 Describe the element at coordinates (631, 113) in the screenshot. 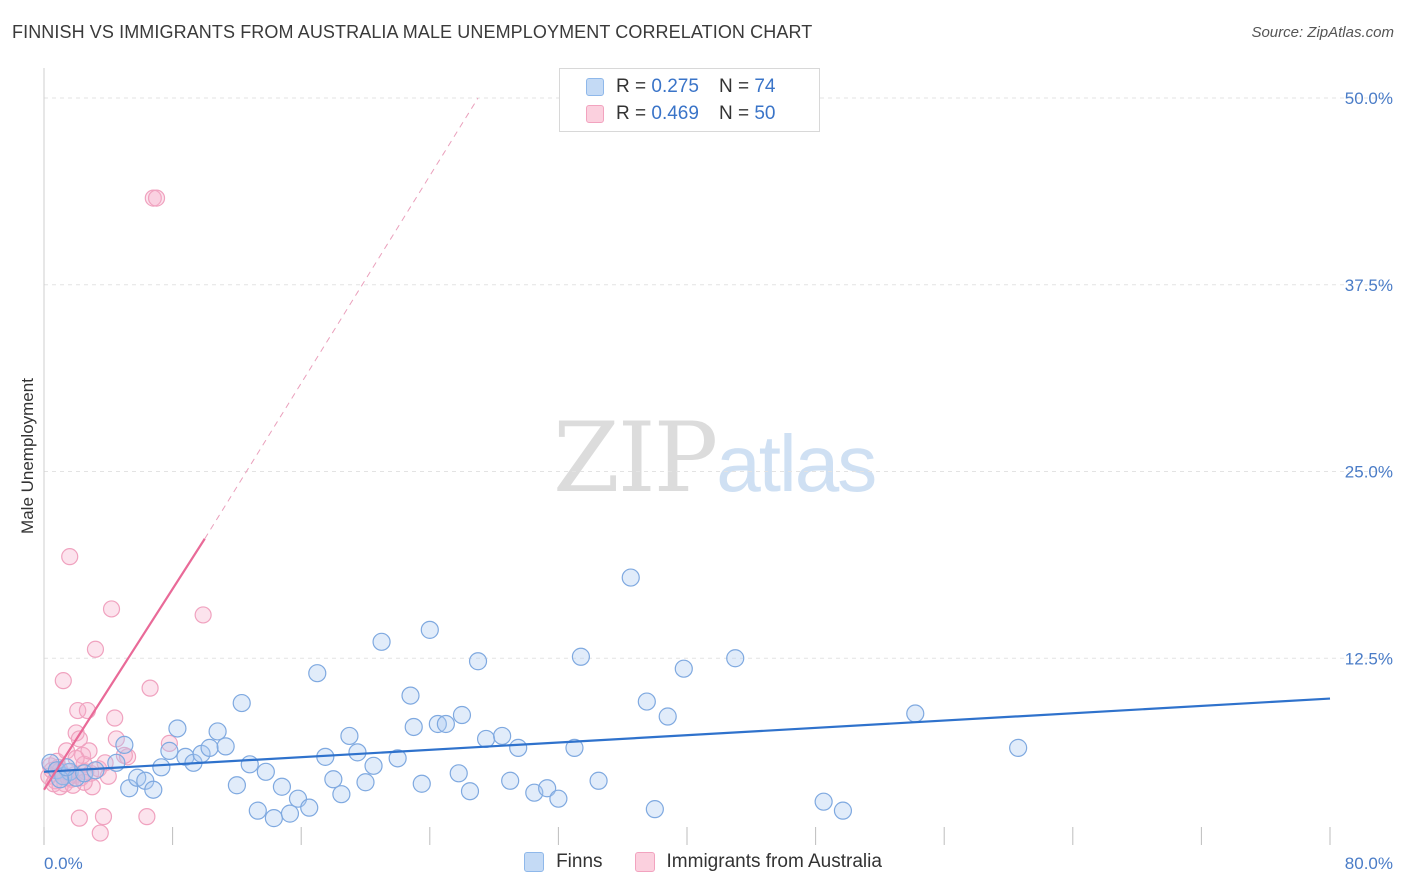

I see `legend-r-label-immigrants: R =` at that location.